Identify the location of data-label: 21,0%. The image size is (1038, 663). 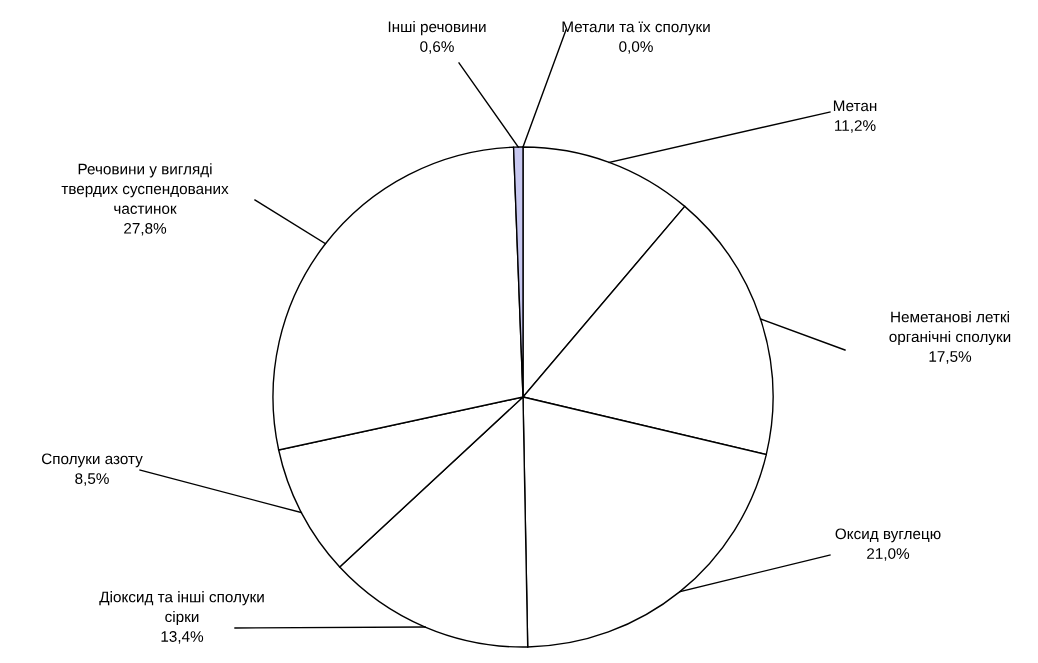
(888, 554).